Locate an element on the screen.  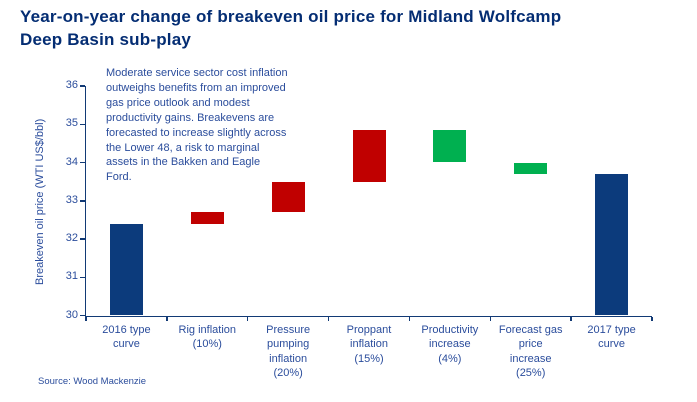
y-axis-line is located at coordinates (85, 201).